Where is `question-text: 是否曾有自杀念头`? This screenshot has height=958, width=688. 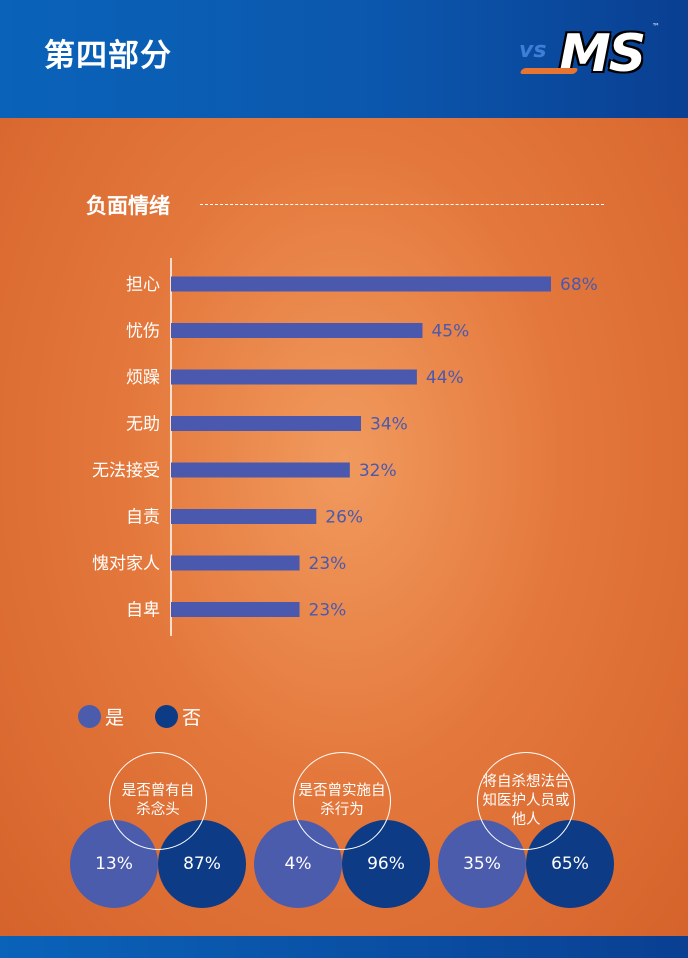
question-text: 是否曾有自杀念头 is located at coordinates (158, 800).